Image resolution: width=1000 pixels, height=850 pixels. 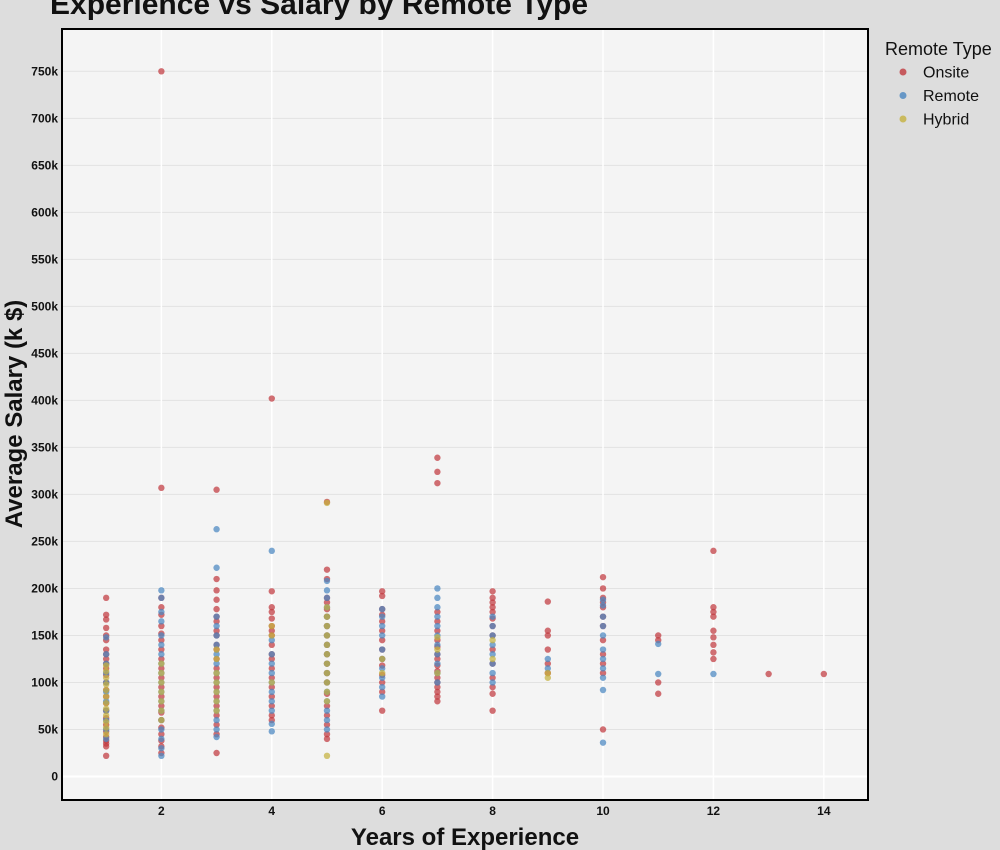 I want to click on y-tick-label: 550k, so click(x=44, y=259).